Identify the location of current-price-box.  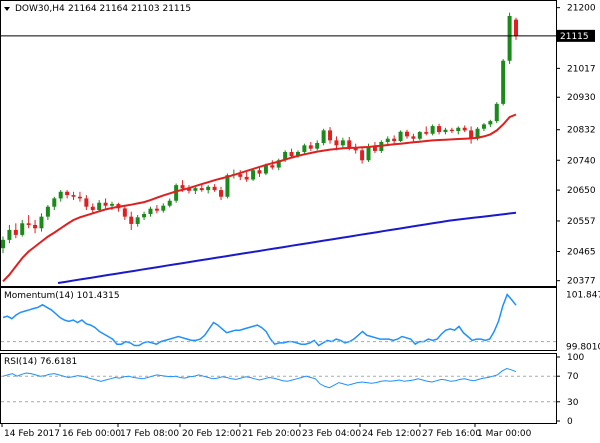
(576, 35).